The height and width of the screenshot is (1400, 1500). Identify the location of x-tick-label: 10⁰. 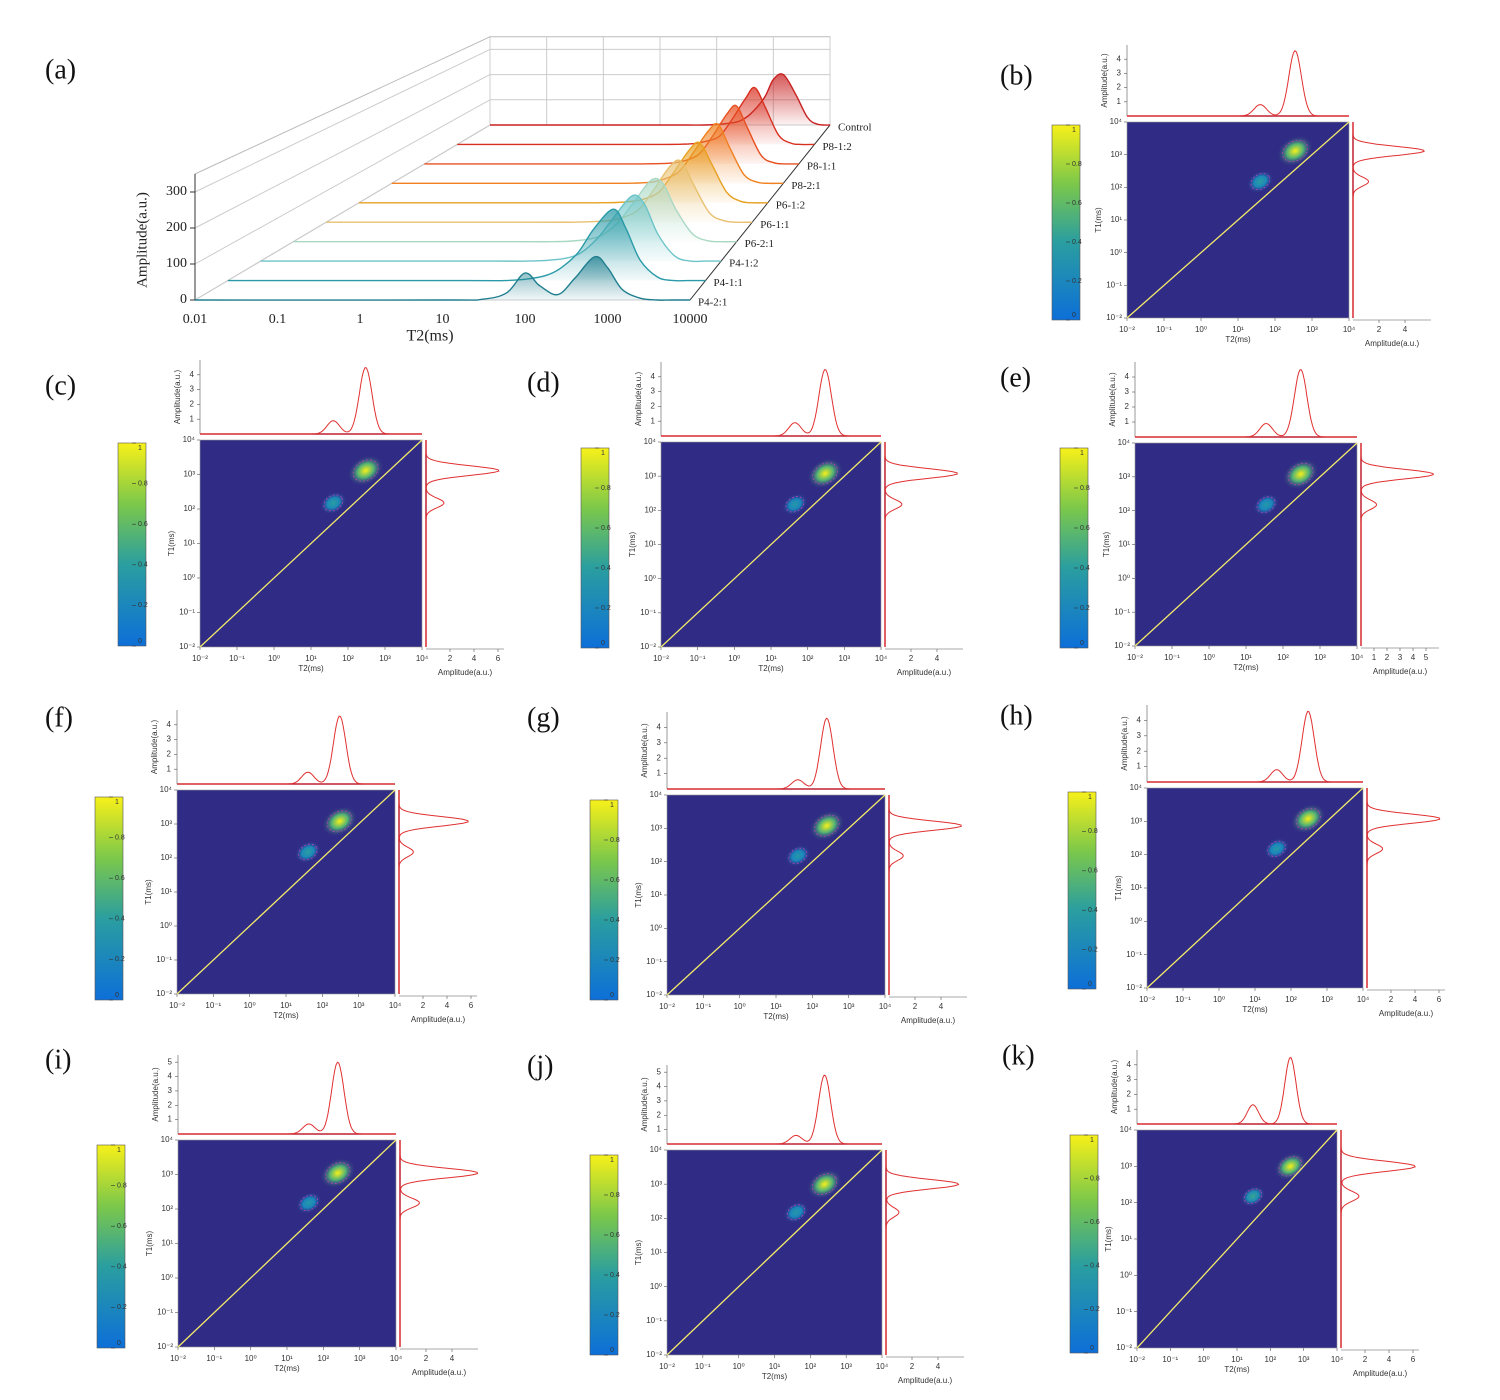
(1204, 1359).